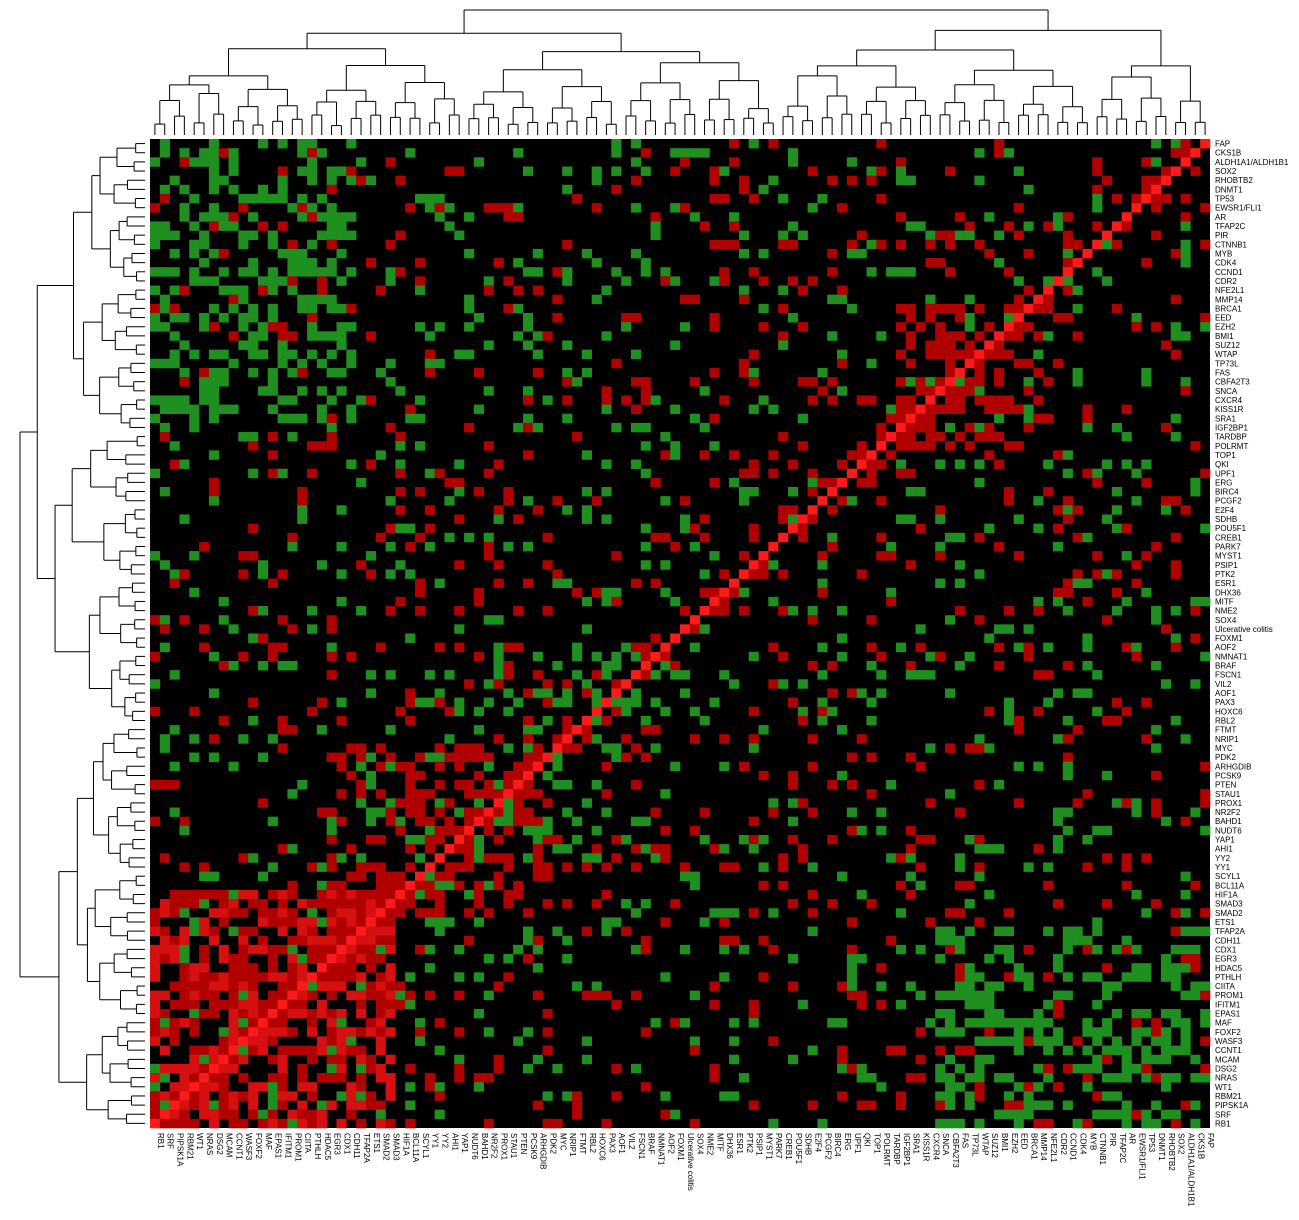 Image resolution: width=1299 pixels, height=1220 pixels. Describe the element at coordinates (896, 1149) in the screenshot. I see `column-label: TARDBP` at that location.